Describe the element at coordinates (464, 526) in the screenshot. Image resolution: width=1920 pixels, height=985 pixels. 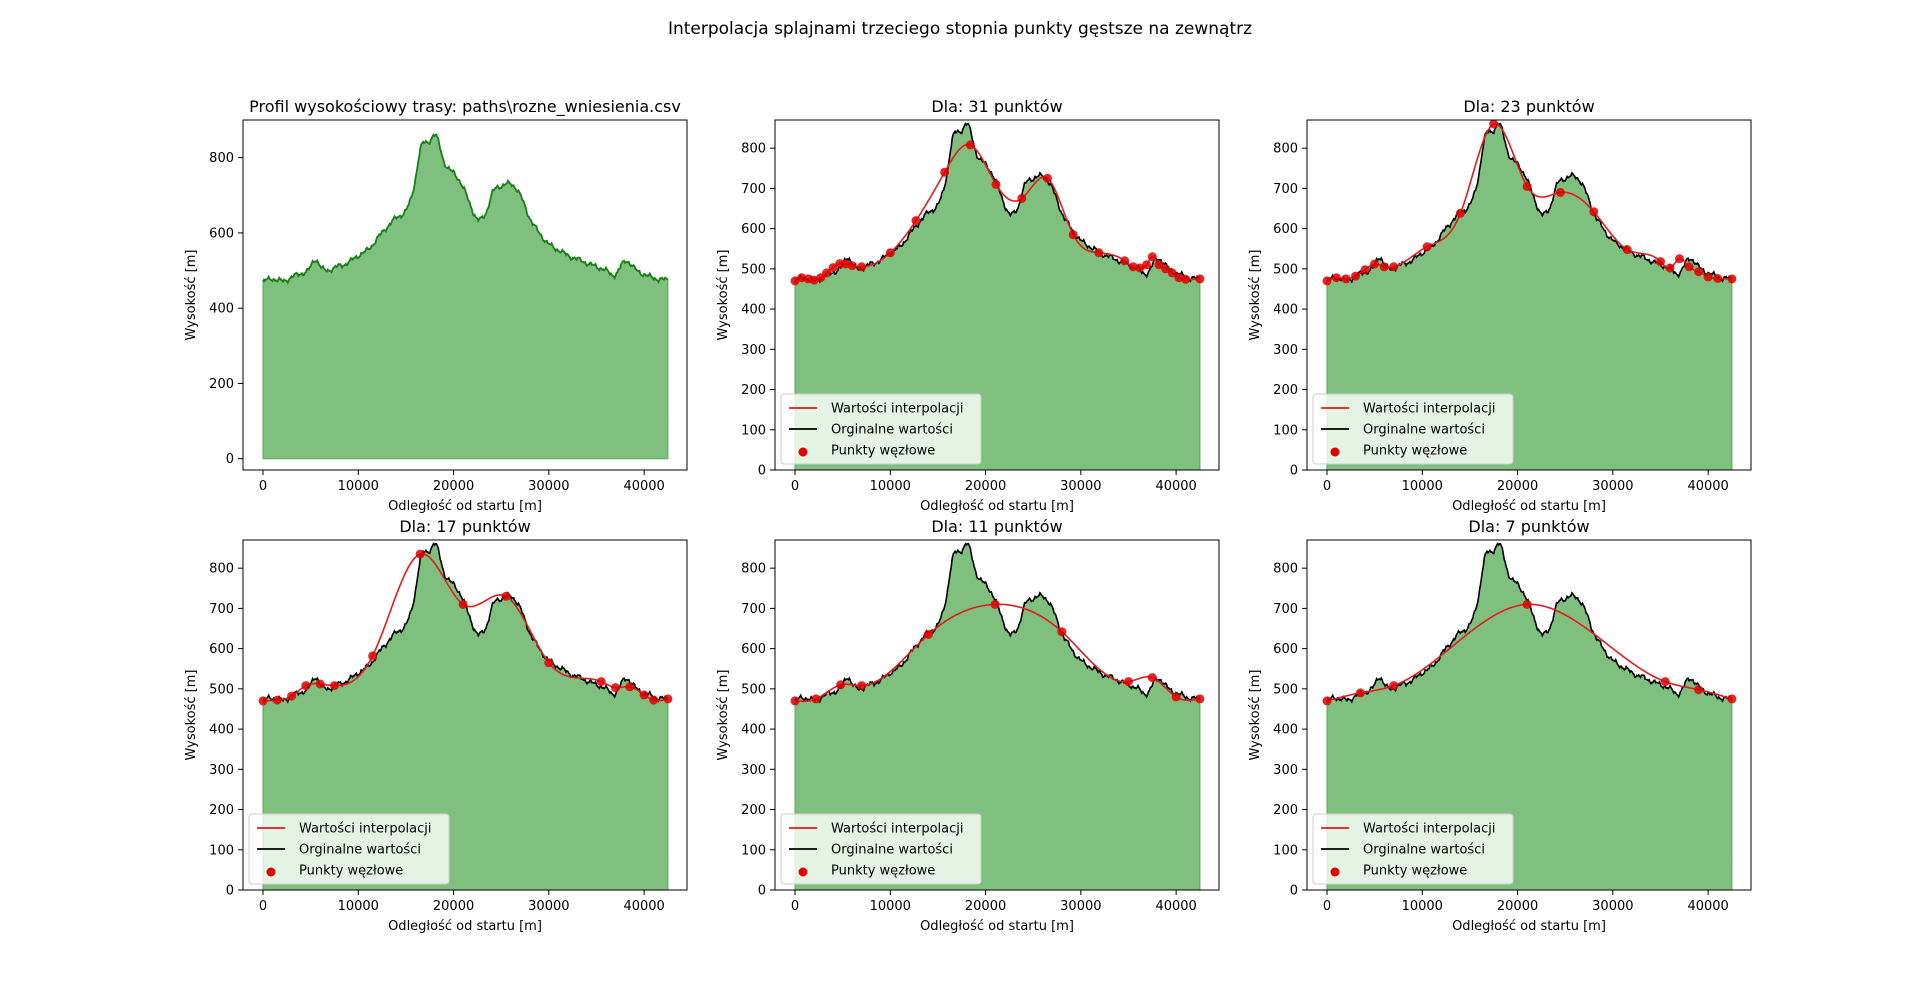
I see `subplot-title: Dla: 17 punktów` at that location.